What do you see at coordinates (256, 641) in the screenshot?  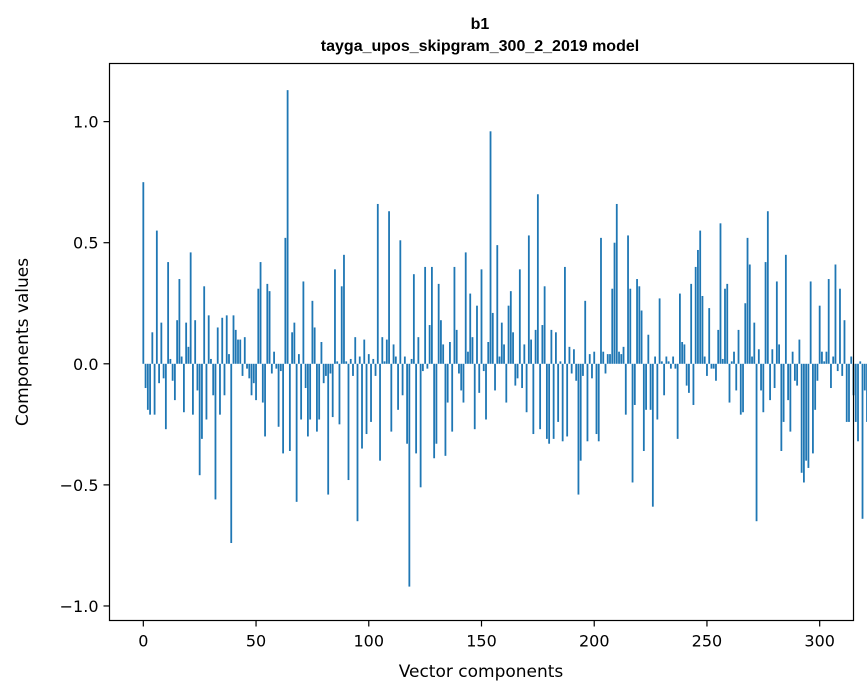 I see `x-tick-label: 50` at bounding box center [256, 641].